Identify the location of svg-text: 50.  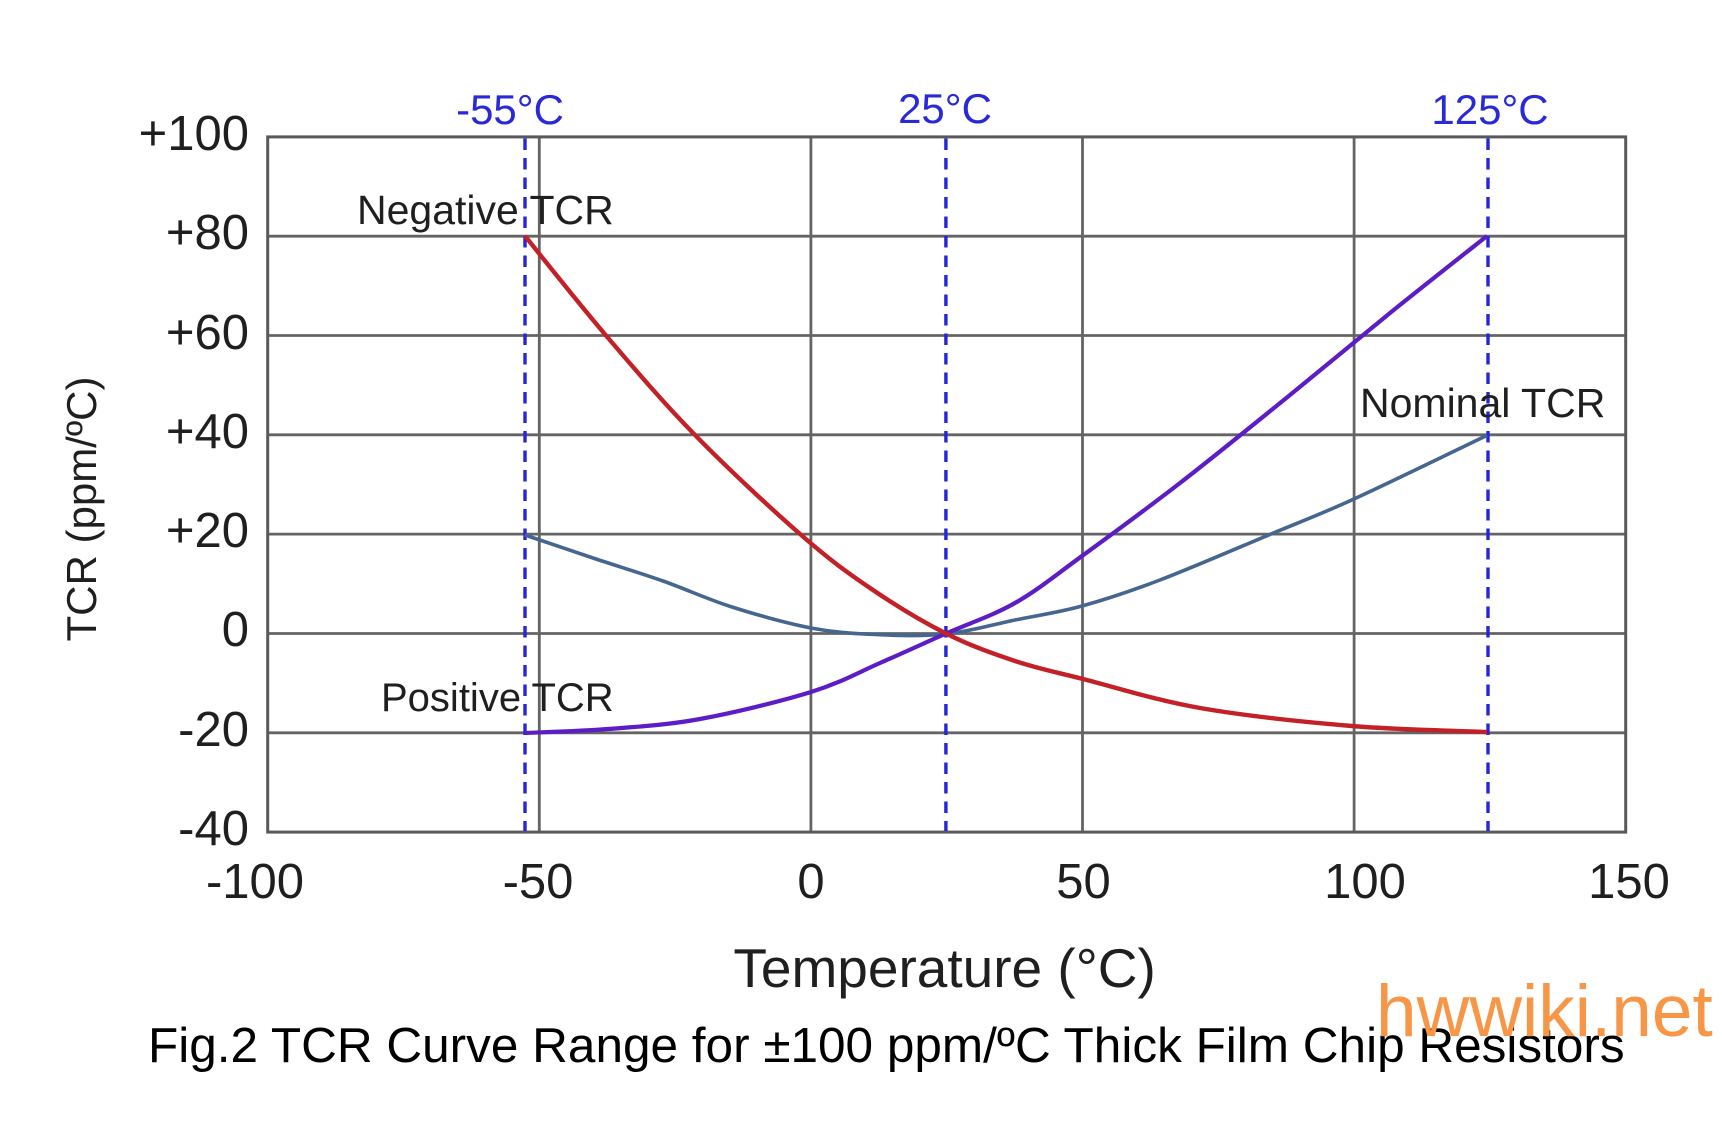
(1083, 882).